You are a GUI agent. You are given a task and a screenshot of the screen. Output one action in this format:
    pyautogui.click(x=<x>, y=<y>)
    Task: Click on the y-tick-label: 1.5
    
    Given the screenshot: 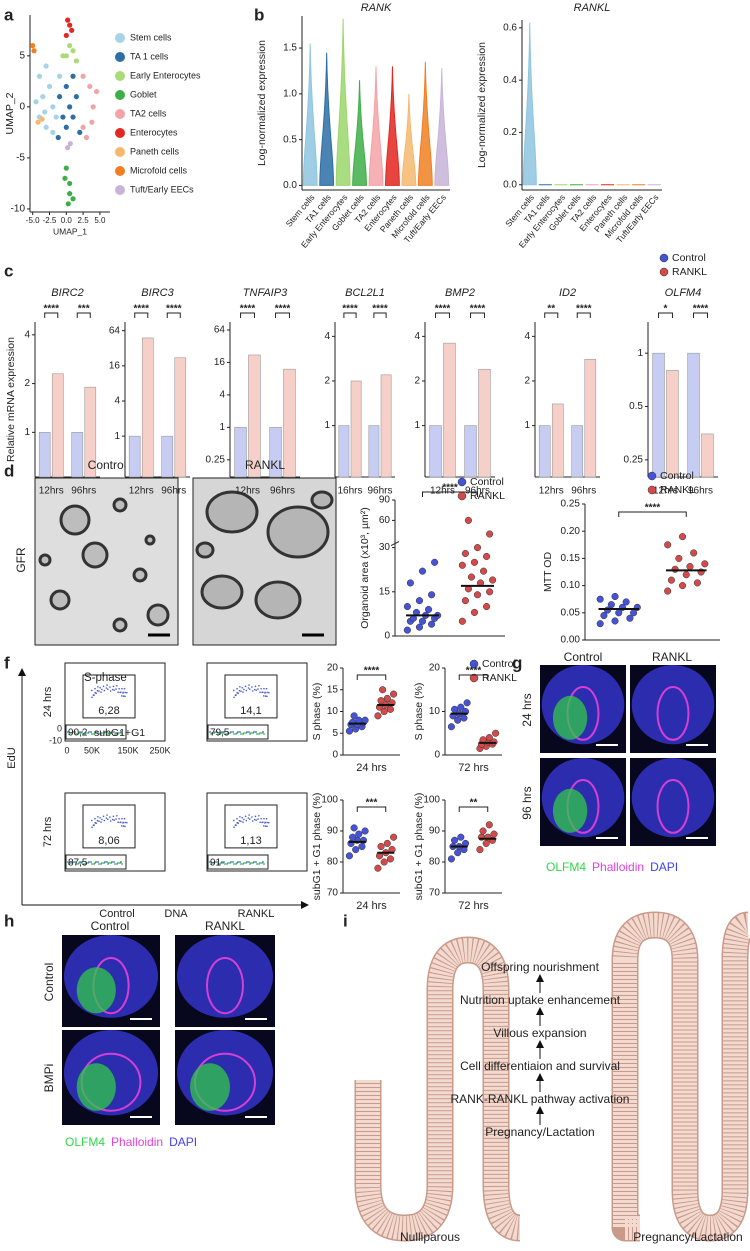 What is the action you would take?
    pyautogui.click(x=290, y=48)
    